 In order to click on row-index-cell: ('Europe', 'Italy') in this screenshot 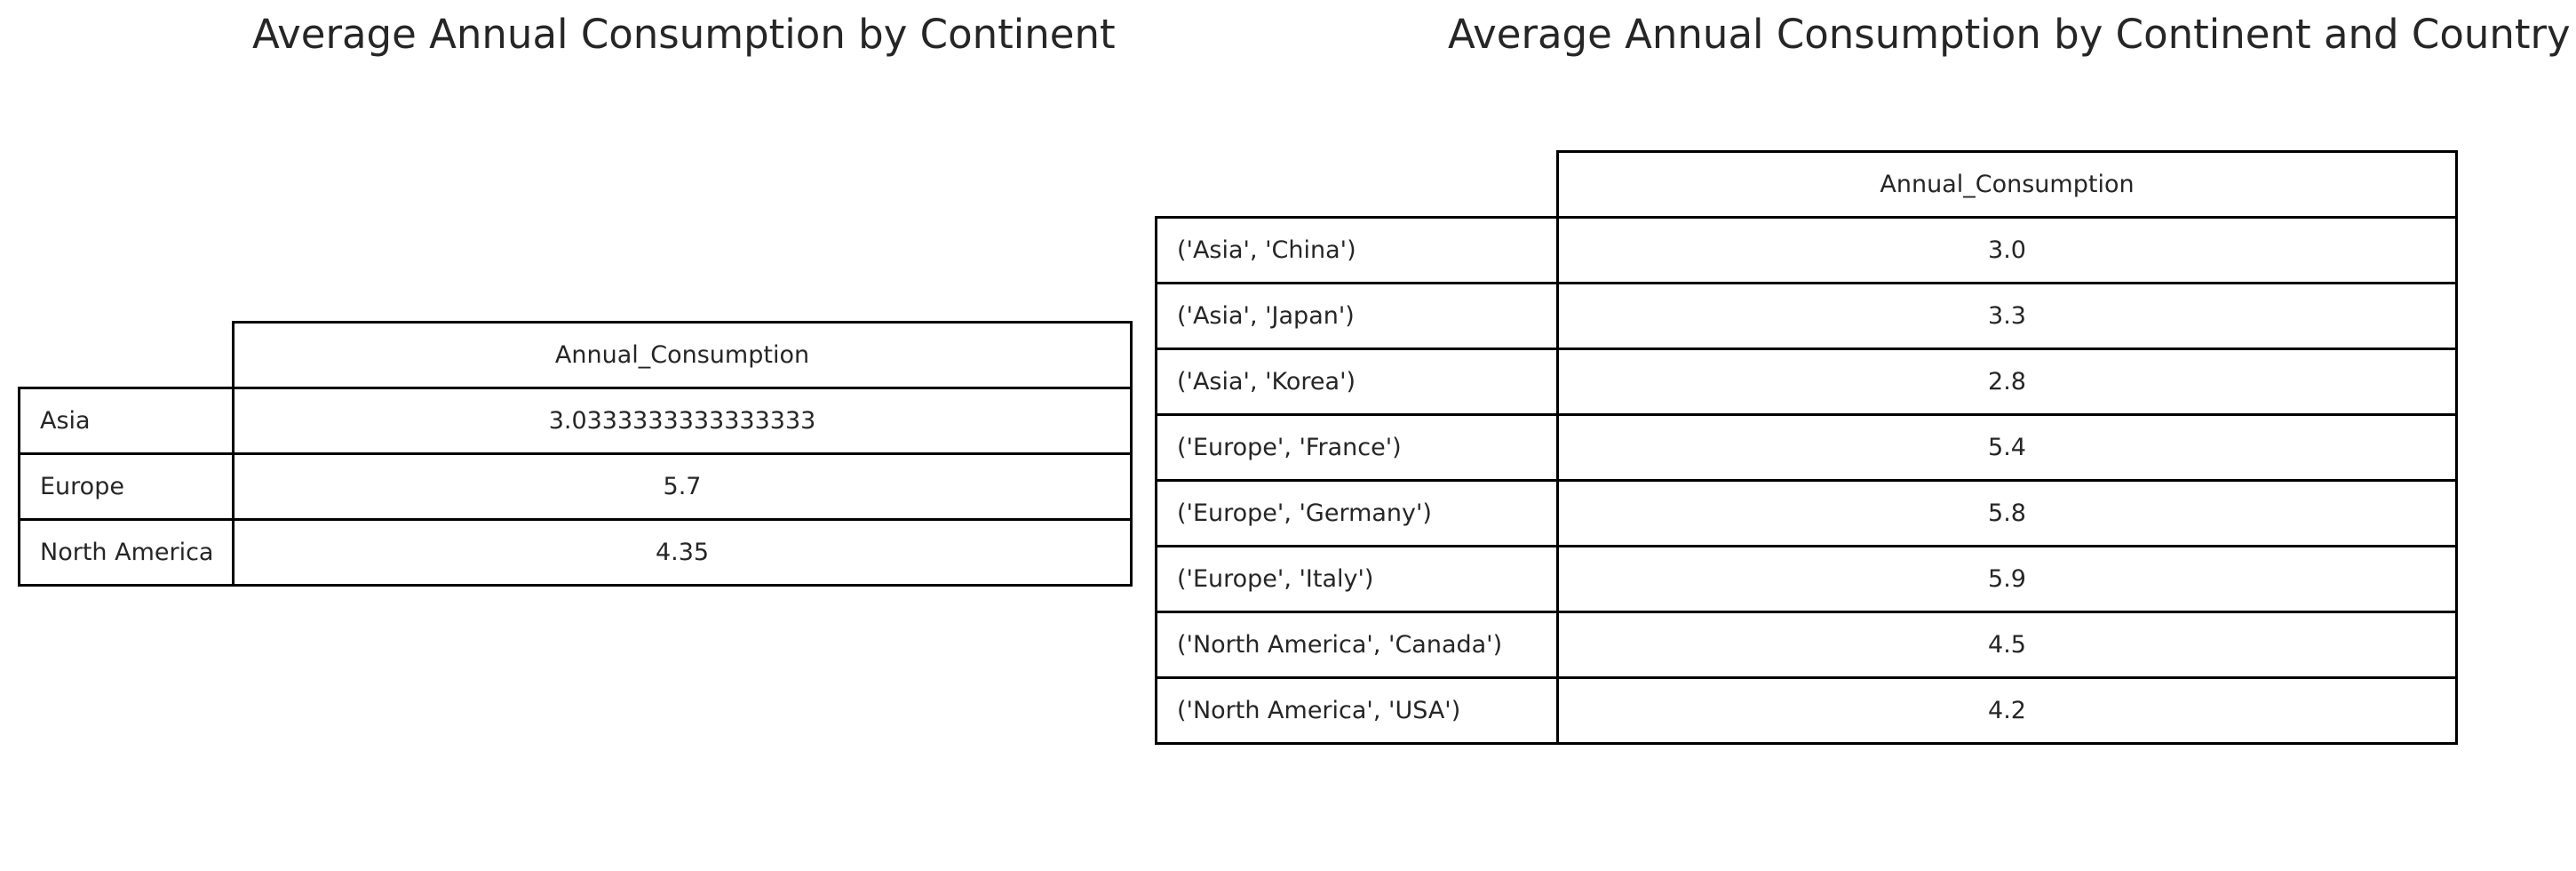, I will do `click(1357, 579)`.